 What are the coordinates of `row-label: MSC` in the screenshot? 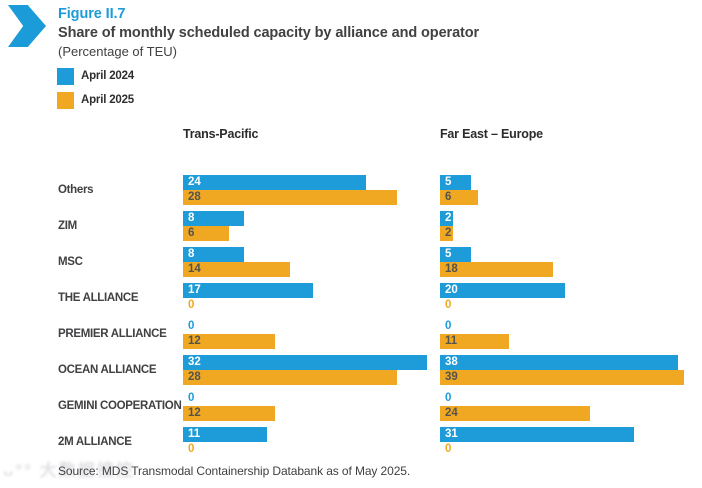 It's located at (70, 262).